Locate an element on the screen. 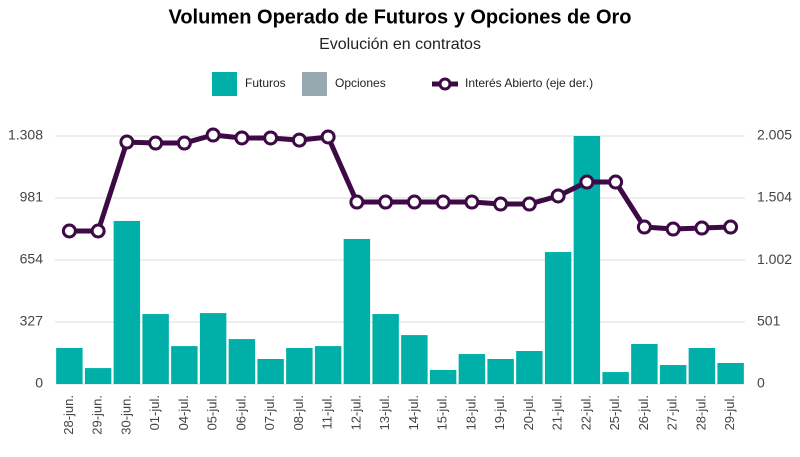 The height and width of the screenshot is (457, 800). y-tick-label: 654 is located at coordinates (32, 259).